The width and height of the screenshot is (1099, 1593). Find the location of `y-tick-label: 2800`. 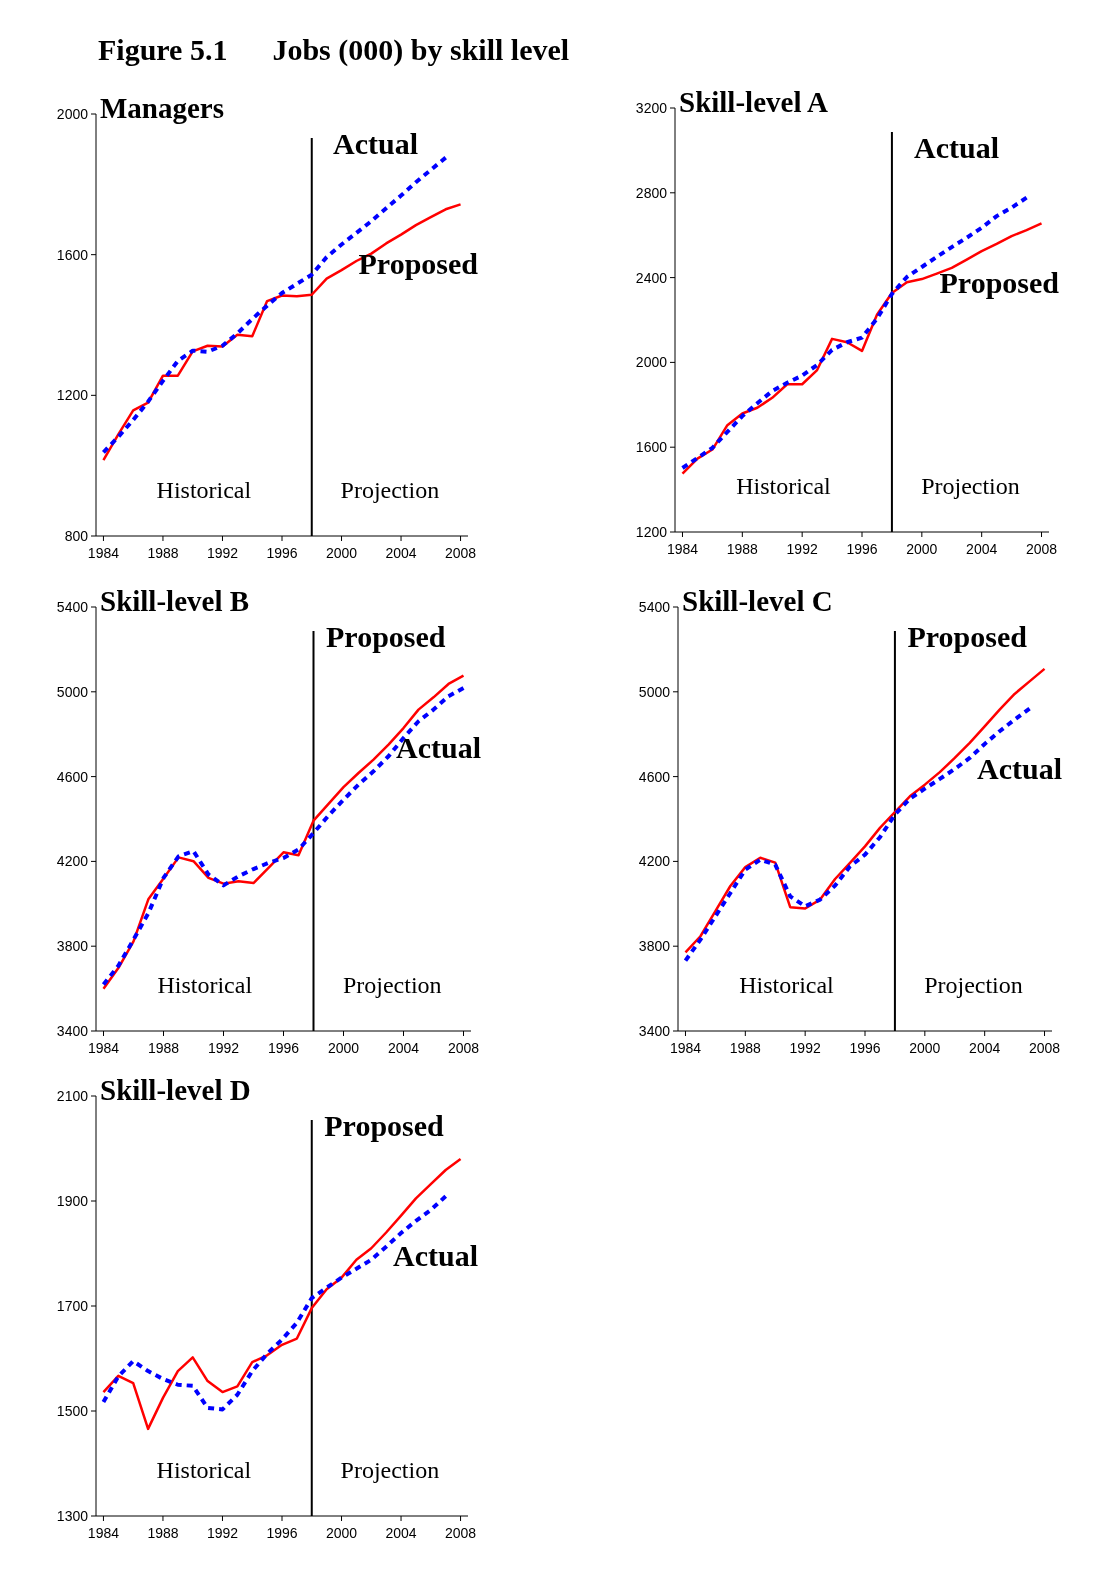

y-tick-label: 2800 is located at coordinates (651, 192).